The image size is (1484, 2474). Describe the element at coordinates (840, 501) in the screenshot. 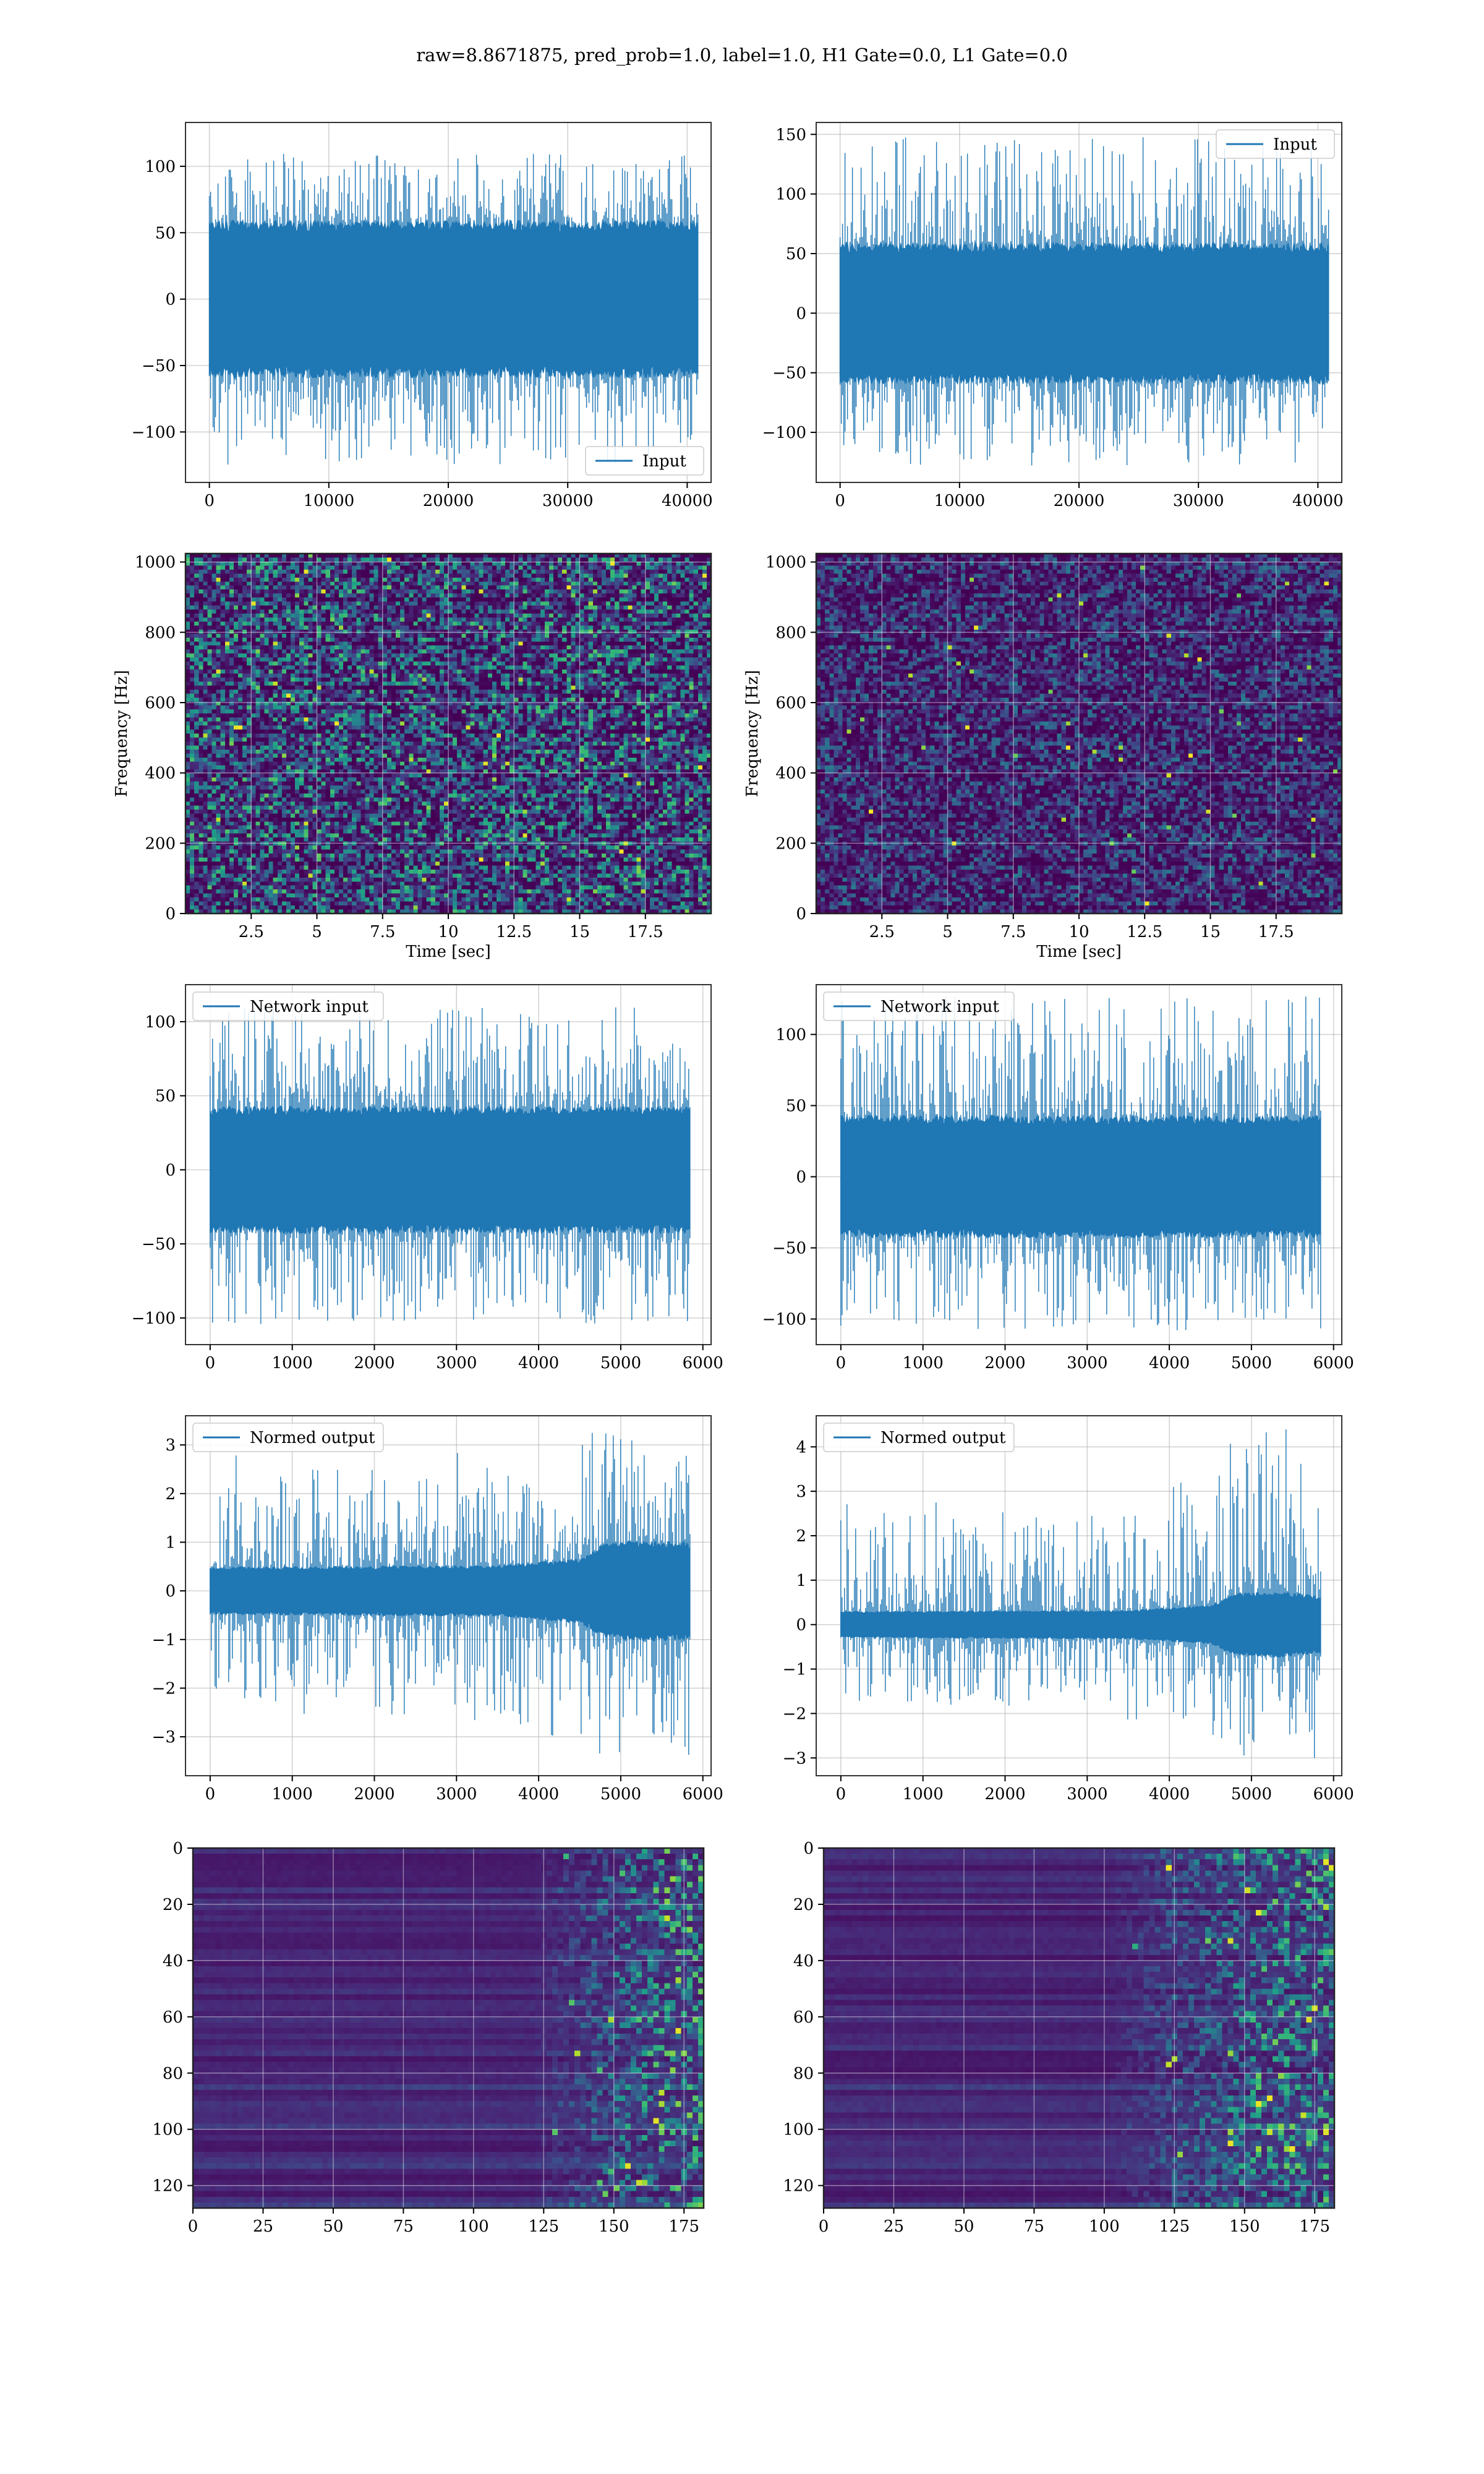

I see `x-tick-label: 0` at that location.